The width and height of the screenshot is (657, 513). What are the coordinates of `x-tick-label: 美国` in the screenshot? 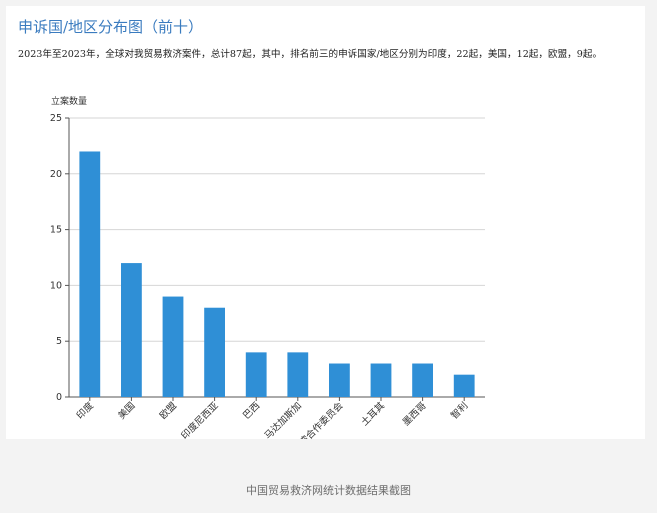 It's located at (127, 411).